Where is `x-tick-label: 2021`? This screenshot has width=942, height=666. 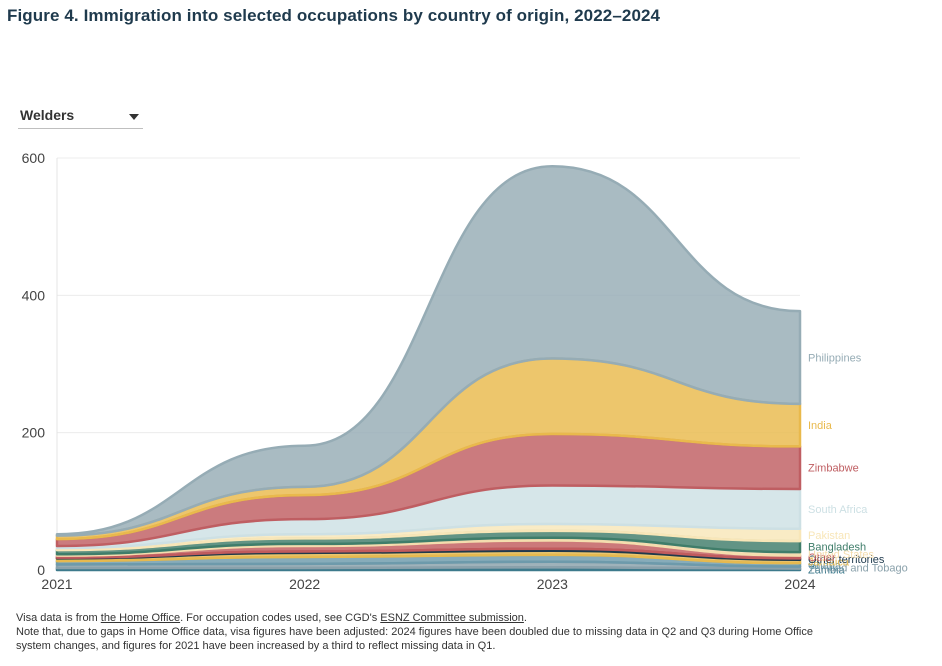
x-tick-label: 2021 is located at coordinates (56, 584).